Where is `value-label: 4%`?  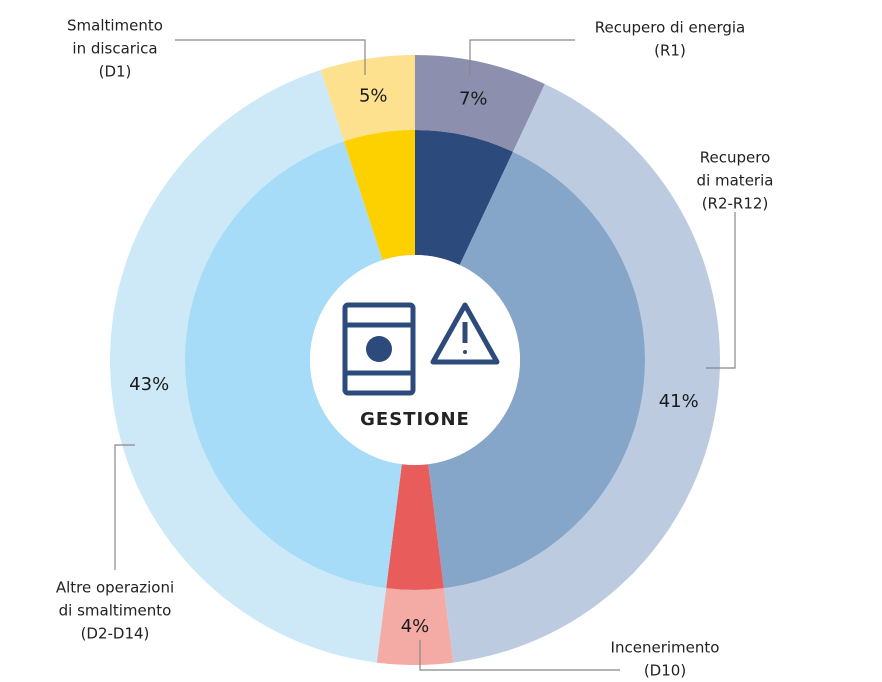
value-label: 4% is located at coordinates (415, 626).